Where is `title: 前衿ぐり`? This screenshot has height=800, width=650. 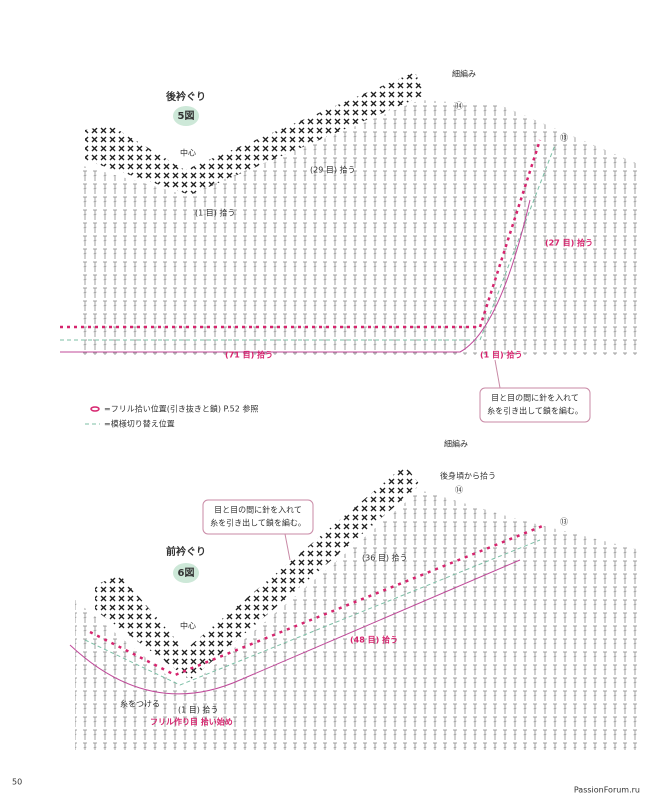
title: 前衿ぐり is located at coordinates (186, 551).